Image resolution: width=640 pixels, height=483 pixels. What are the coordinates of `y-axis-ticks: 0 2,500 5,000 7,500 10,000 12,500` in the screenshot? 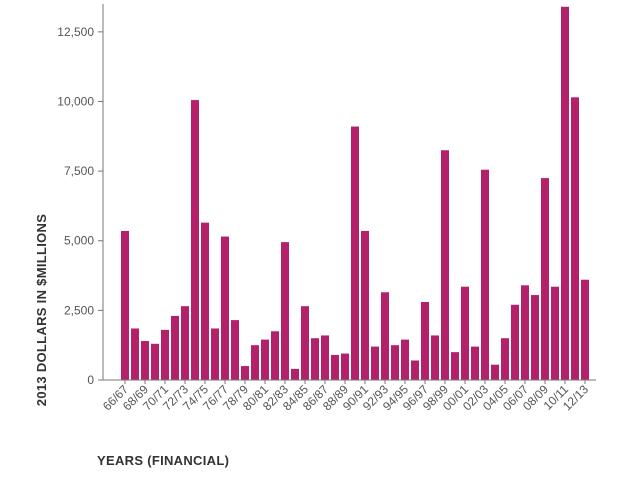 It's located at (80, 206).